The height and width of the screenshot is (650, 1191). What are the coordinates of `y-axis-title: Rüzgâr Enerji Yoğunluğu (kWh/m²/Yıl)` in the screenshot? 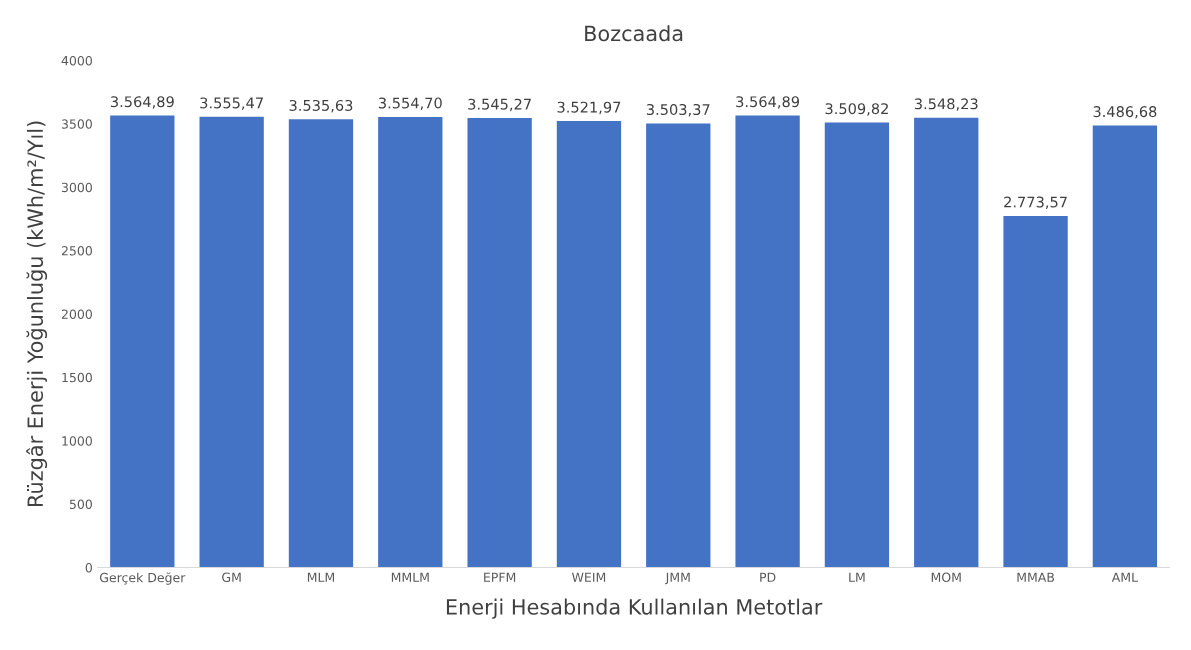 It's located at (37, 314).